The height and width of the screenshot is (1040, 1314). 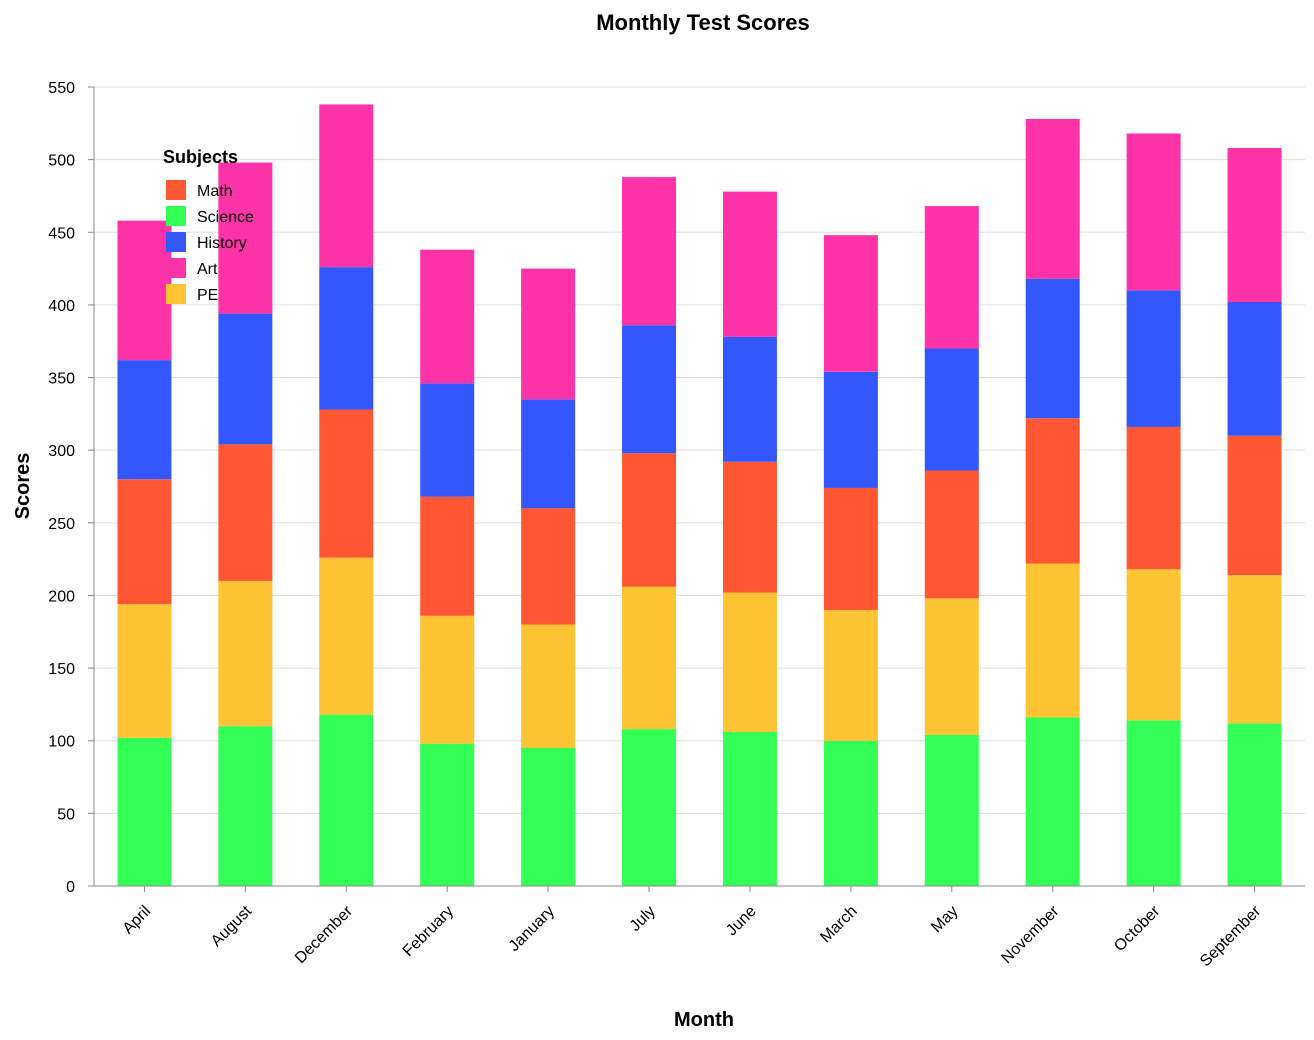 What do you see at coordinates (137, 920) in the screenshot?
I see `x-tick-label: April` at bounding box center [137, 920].